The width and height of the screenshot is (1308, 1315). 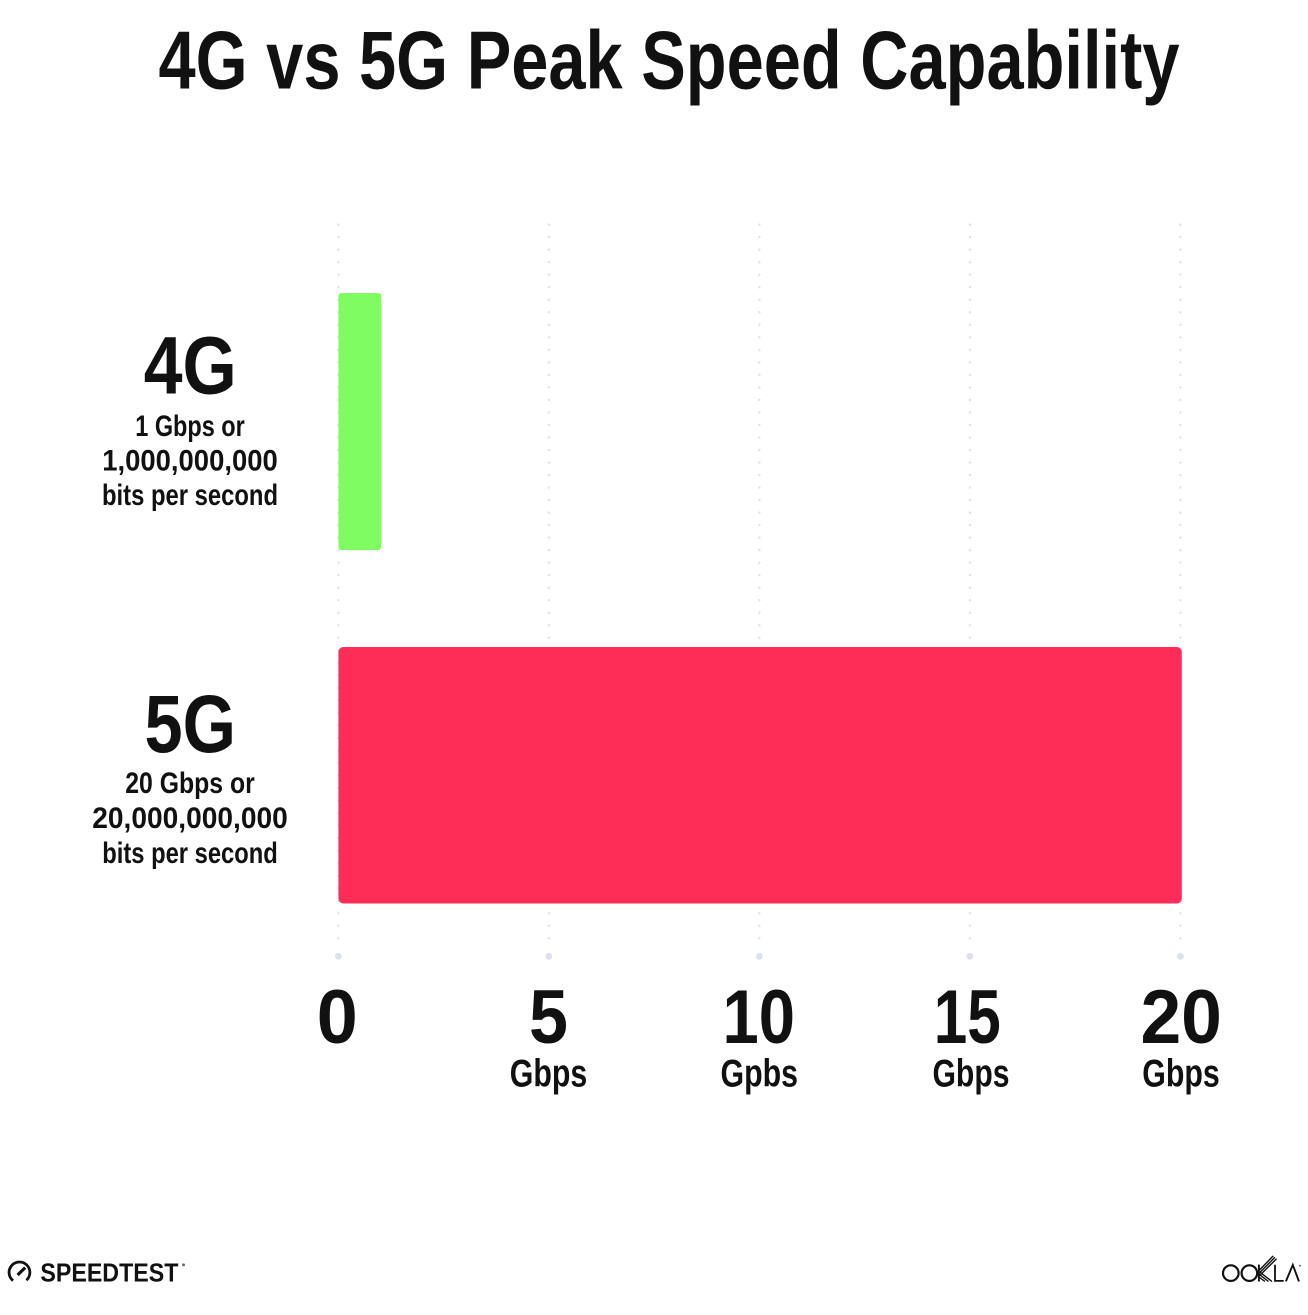 I want to click on svg-text: 5, so click(x=548, y=1017).